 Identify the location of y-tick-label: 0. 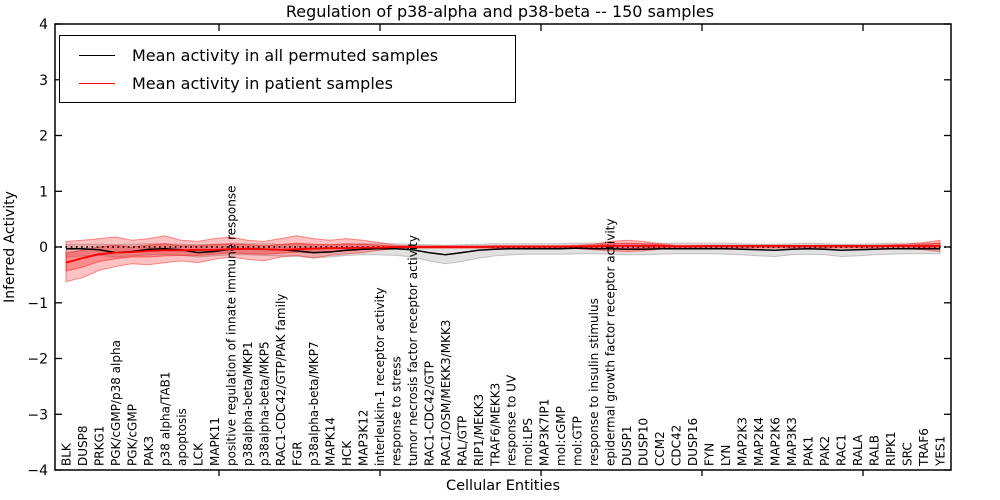
(43, 248).